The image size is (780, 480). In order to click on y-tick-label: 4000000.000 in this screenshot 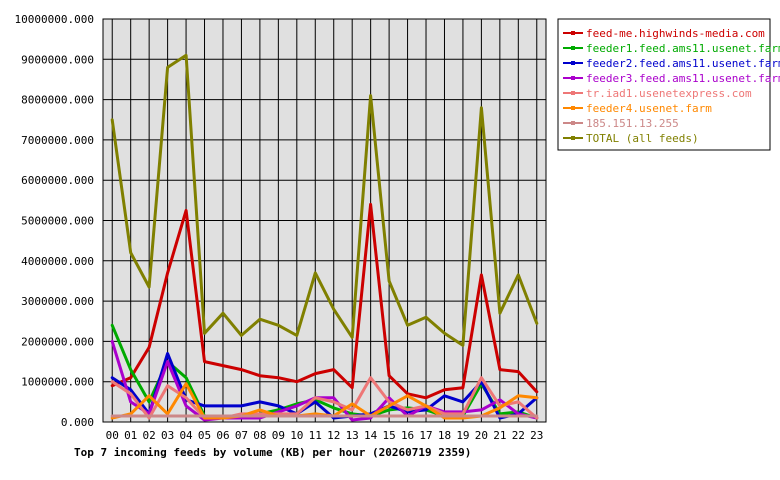, I will do `click(57, 261)`.